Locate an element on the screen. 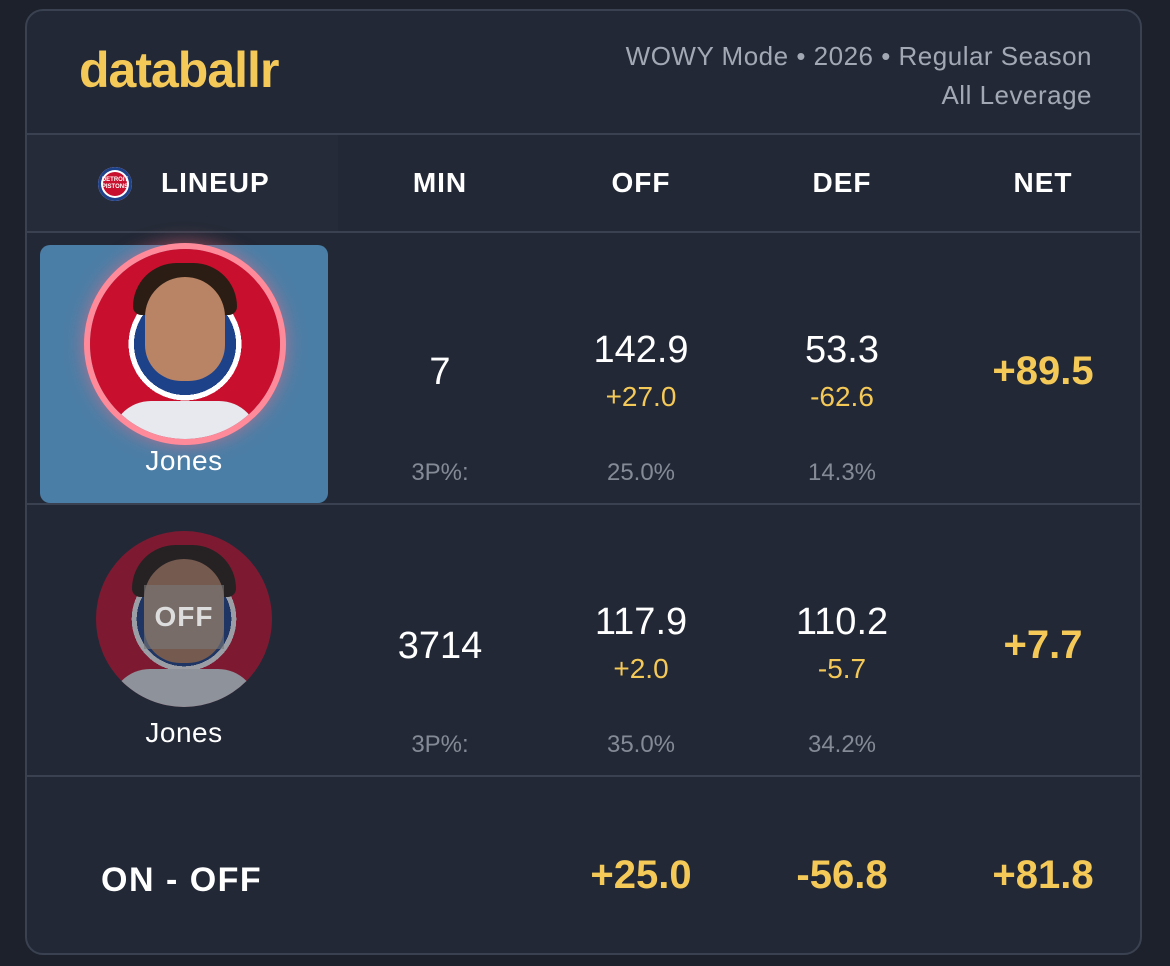  leverage-label: All Leverage is located at coordinates (1016, 95).